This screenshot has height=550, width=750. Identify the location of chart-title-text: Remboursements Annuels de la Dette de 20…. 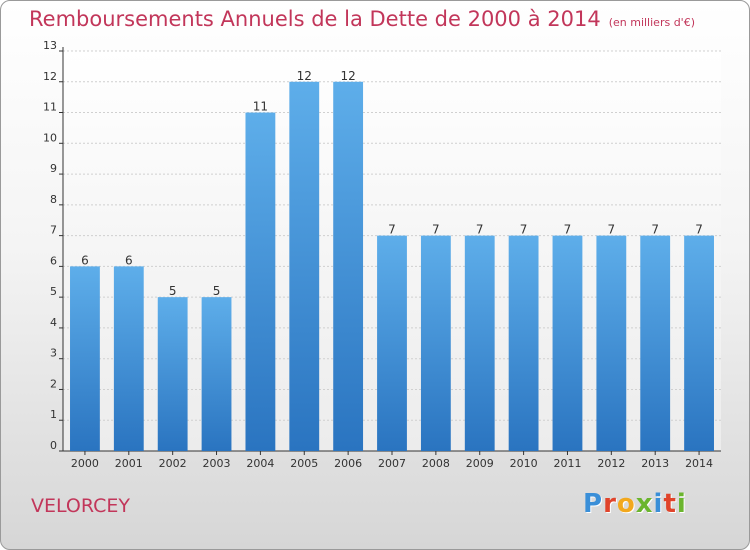
(315, 19).